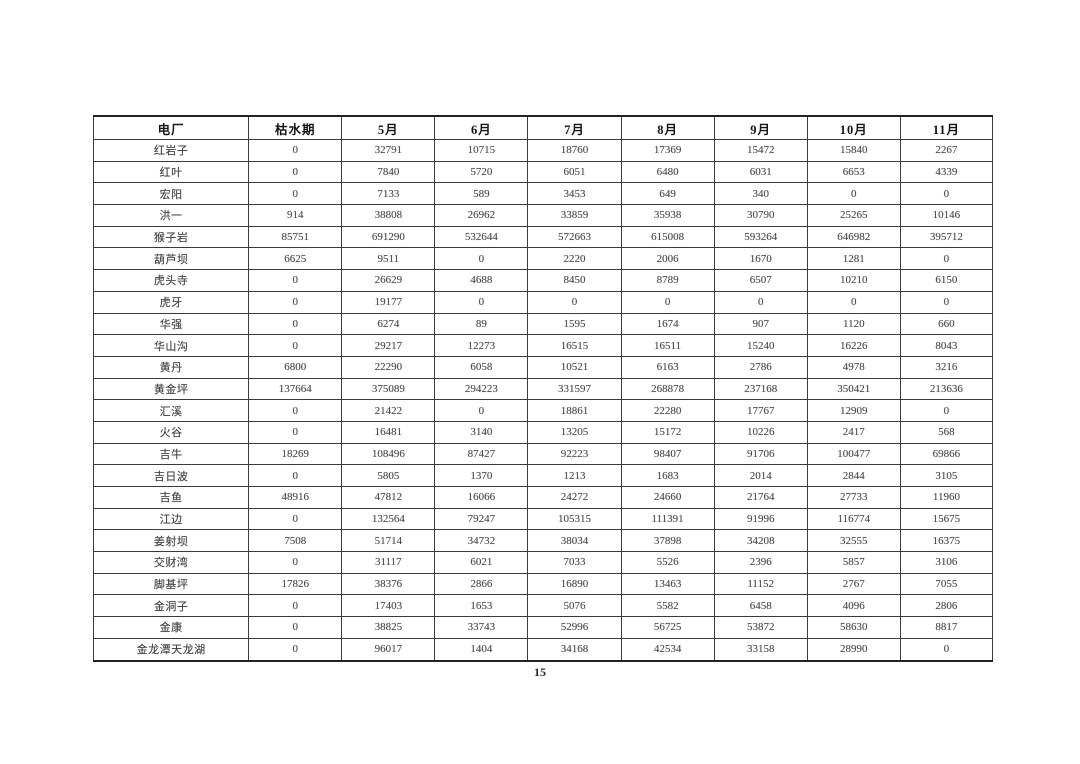 The width and height of the screenshot is (1080, 764). I want to click on value-cell: 6058, so click(481, 367).